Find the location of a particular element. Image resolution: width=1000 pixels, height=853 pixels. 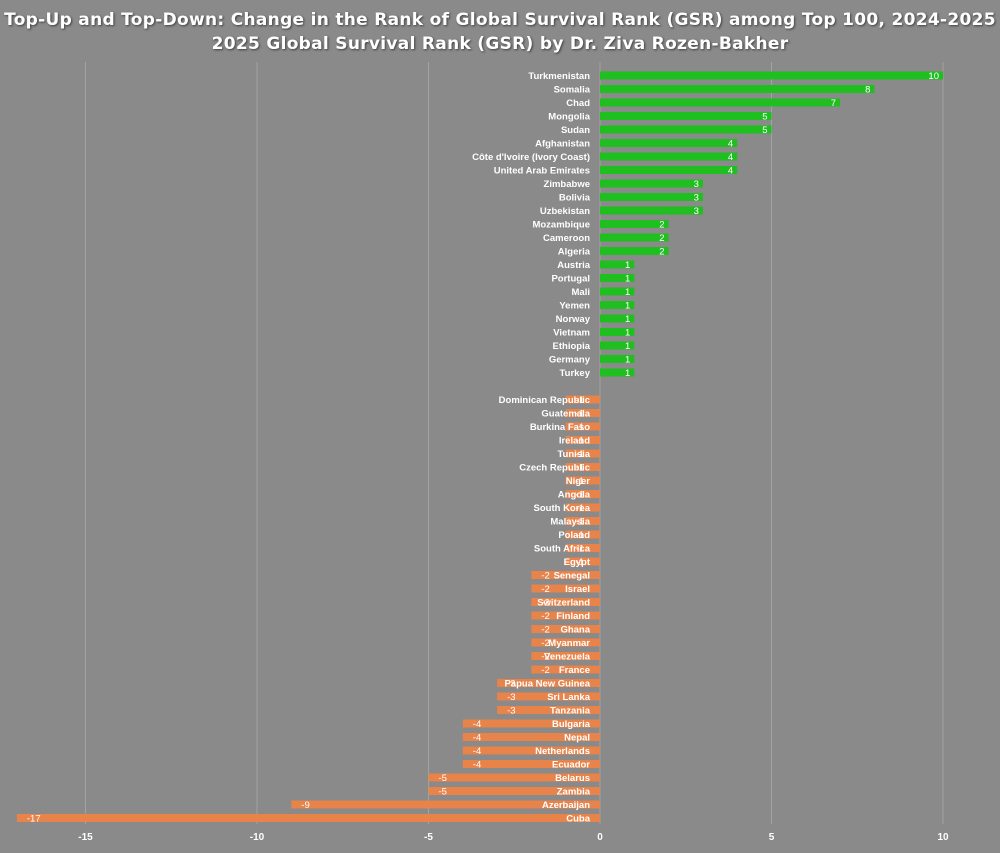

category-label: Israel is located at coordinates (577, 589).